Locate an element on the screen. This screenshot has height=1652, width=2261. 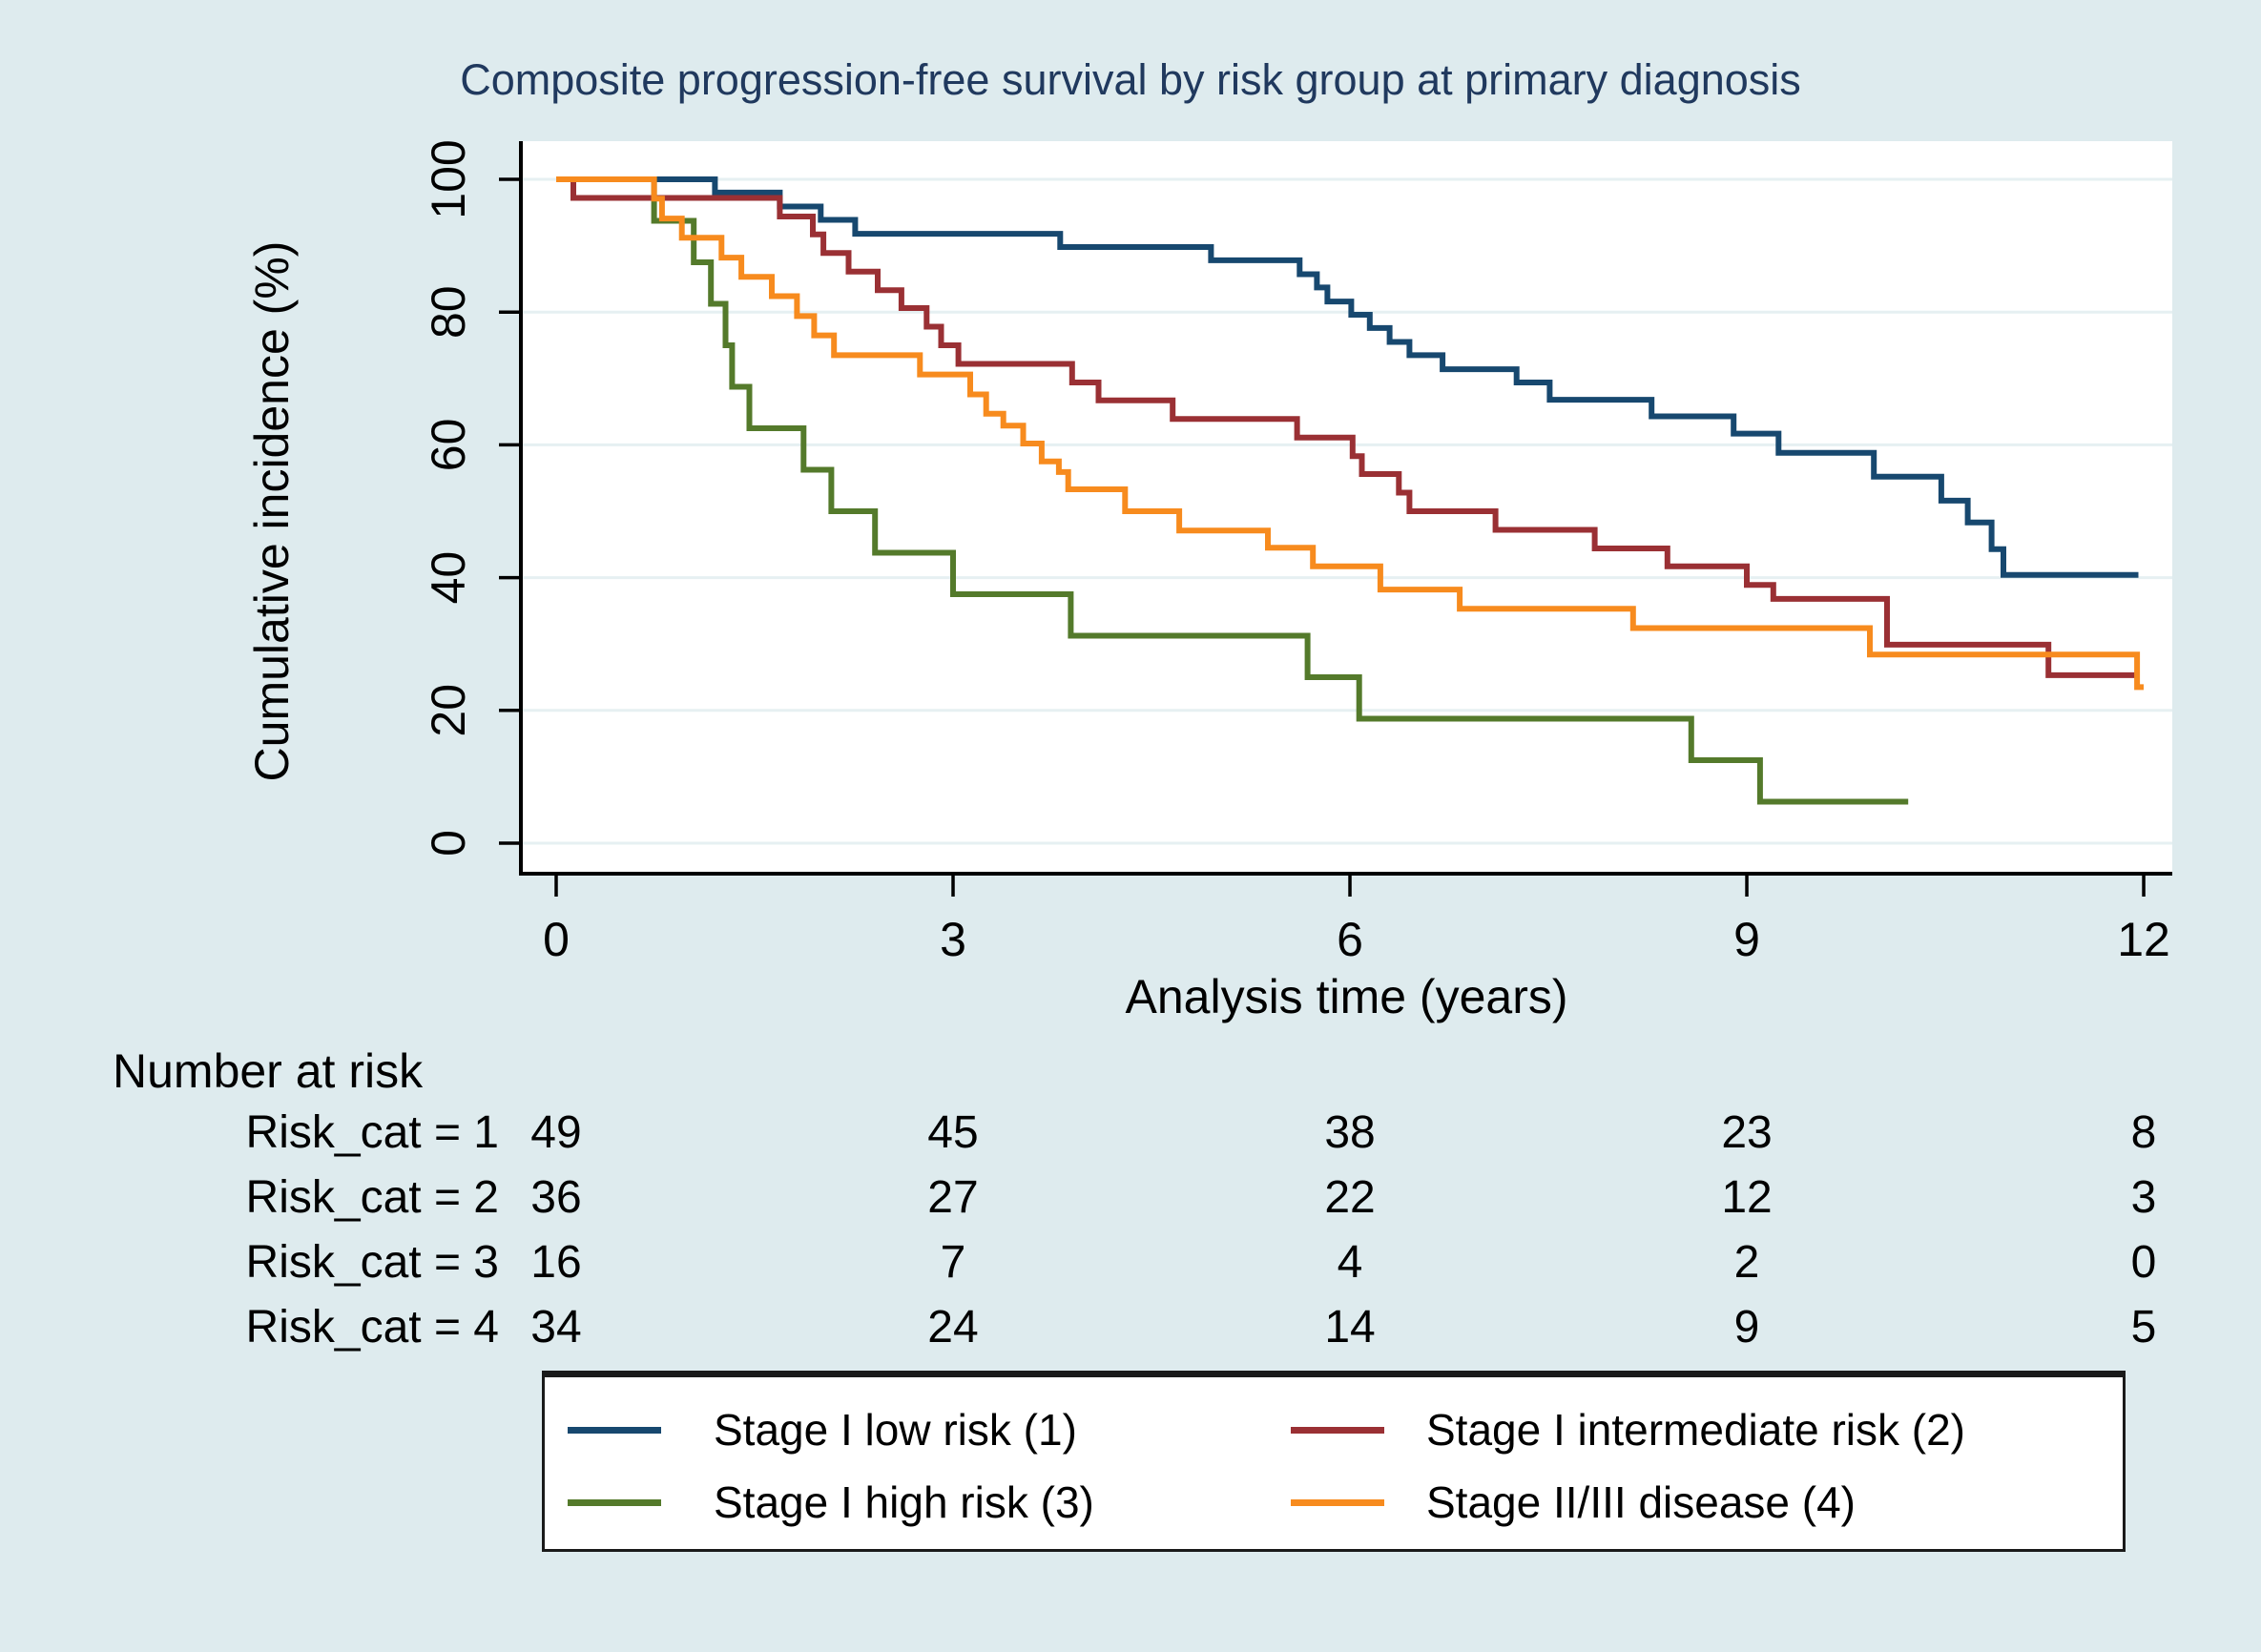
risk-count-r2-t6: 22 is located at coordinates (1350, 1197).